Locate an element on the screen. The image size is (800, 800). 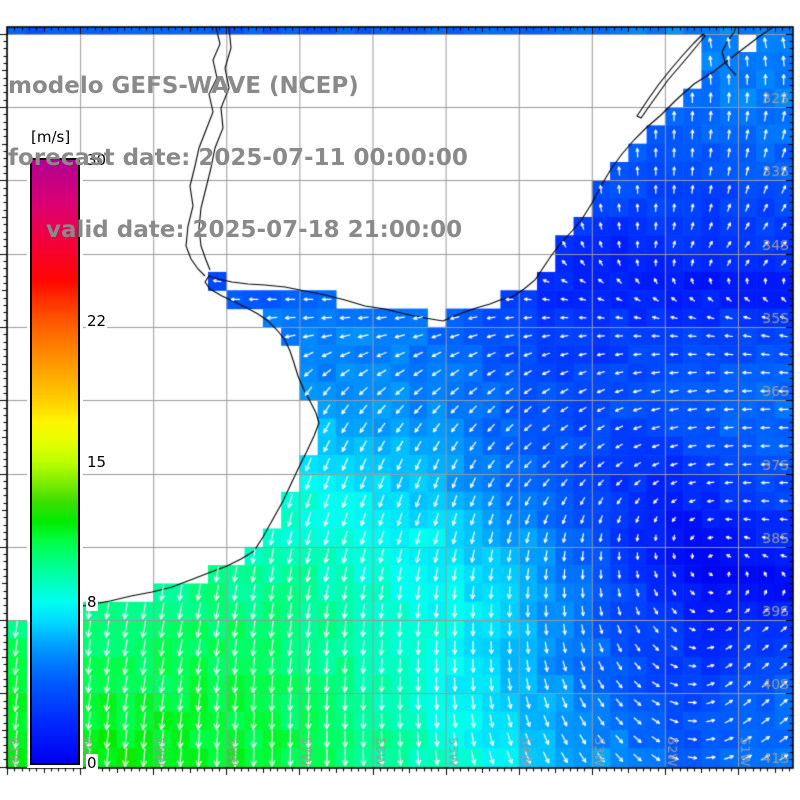
forecast-date-text: forecast date: 2025-07-11 00:00:00 is located at coordinates (238, 158).